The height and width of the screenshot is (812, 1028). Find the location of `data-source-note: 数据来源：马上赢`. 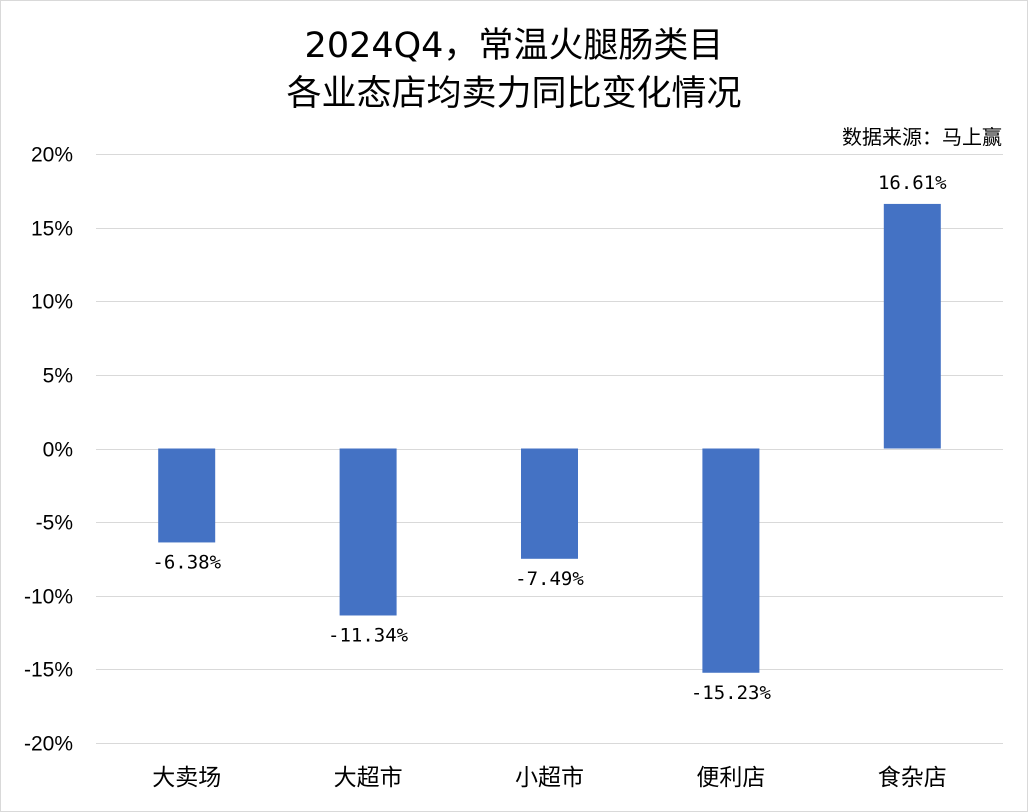

data-source-note: 数据来源：马上赢 is located at coordinates (922, 137).